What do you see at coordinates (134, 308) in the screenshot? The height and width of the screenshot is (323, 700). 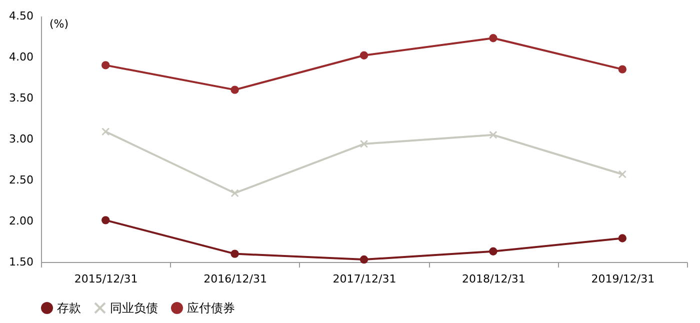 I see `legend-label: 同业负债` at bounding box center [134, 308].